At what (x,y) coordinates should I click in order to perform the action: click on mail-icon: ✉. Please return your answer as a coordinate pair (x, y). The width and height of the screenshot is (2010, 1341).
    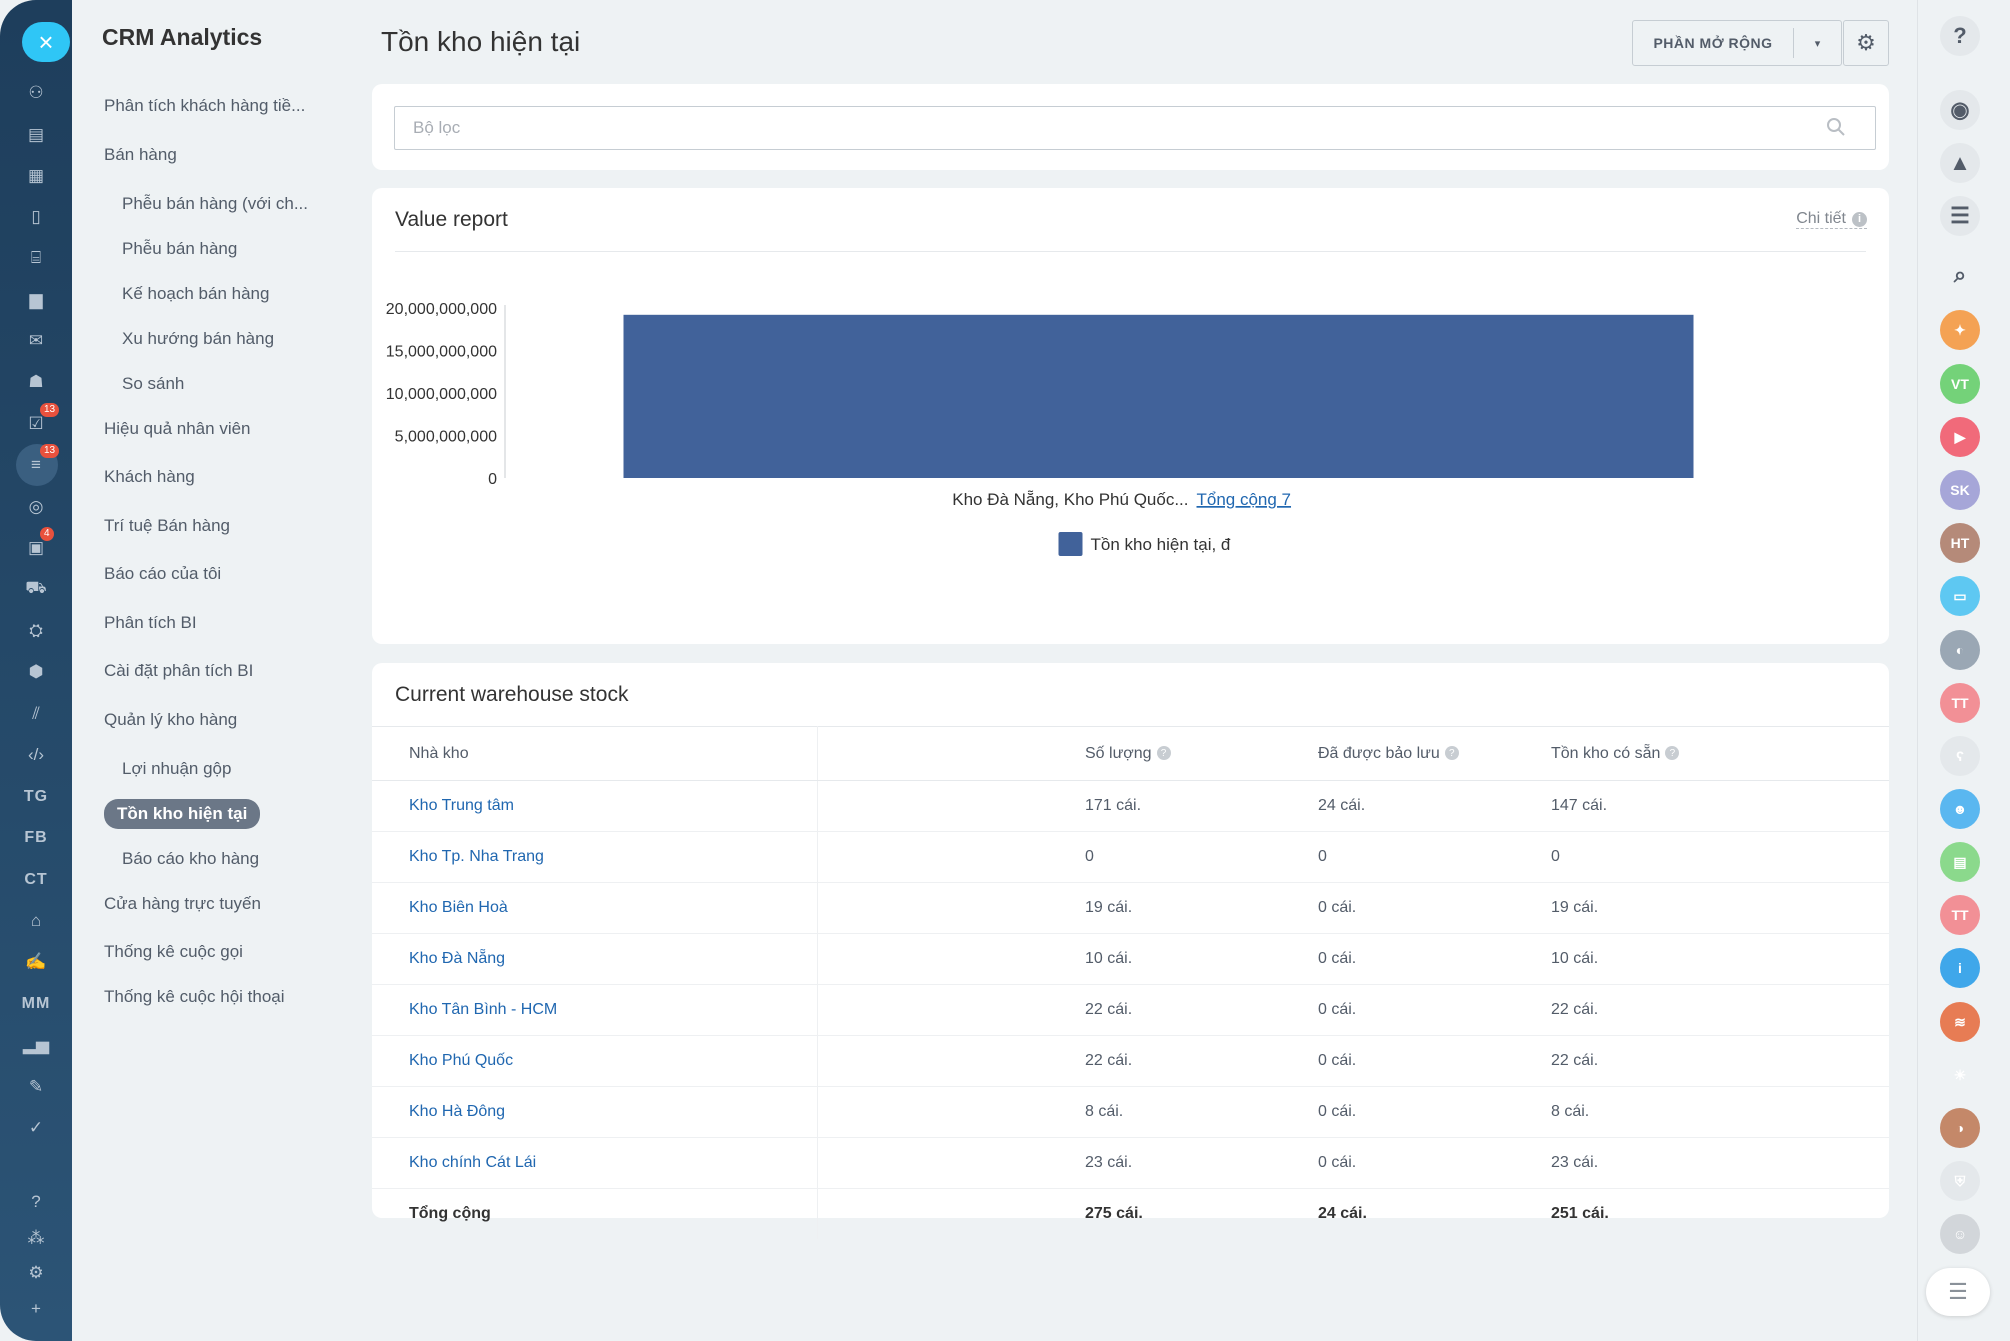
    Looking at the image, I should click on (36, 341).